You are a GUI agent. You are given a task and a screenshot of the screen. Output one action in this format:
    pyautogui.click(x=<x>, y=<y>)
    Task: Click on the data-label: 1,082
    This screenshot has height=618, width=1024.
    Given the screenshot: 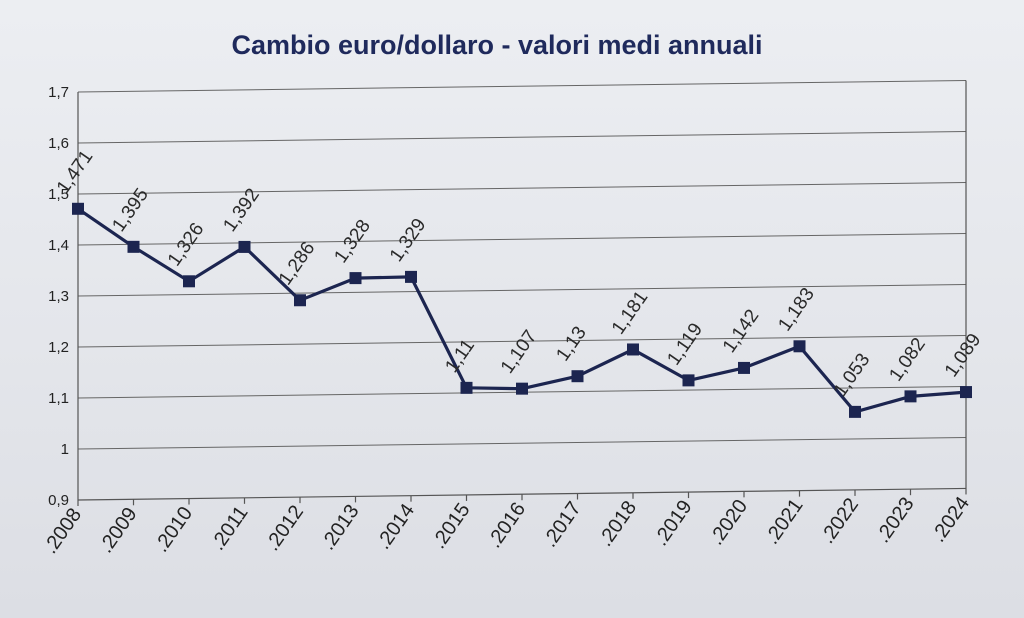 What is the action you would take?
    pyautogui.click(x=907, y=359)
    